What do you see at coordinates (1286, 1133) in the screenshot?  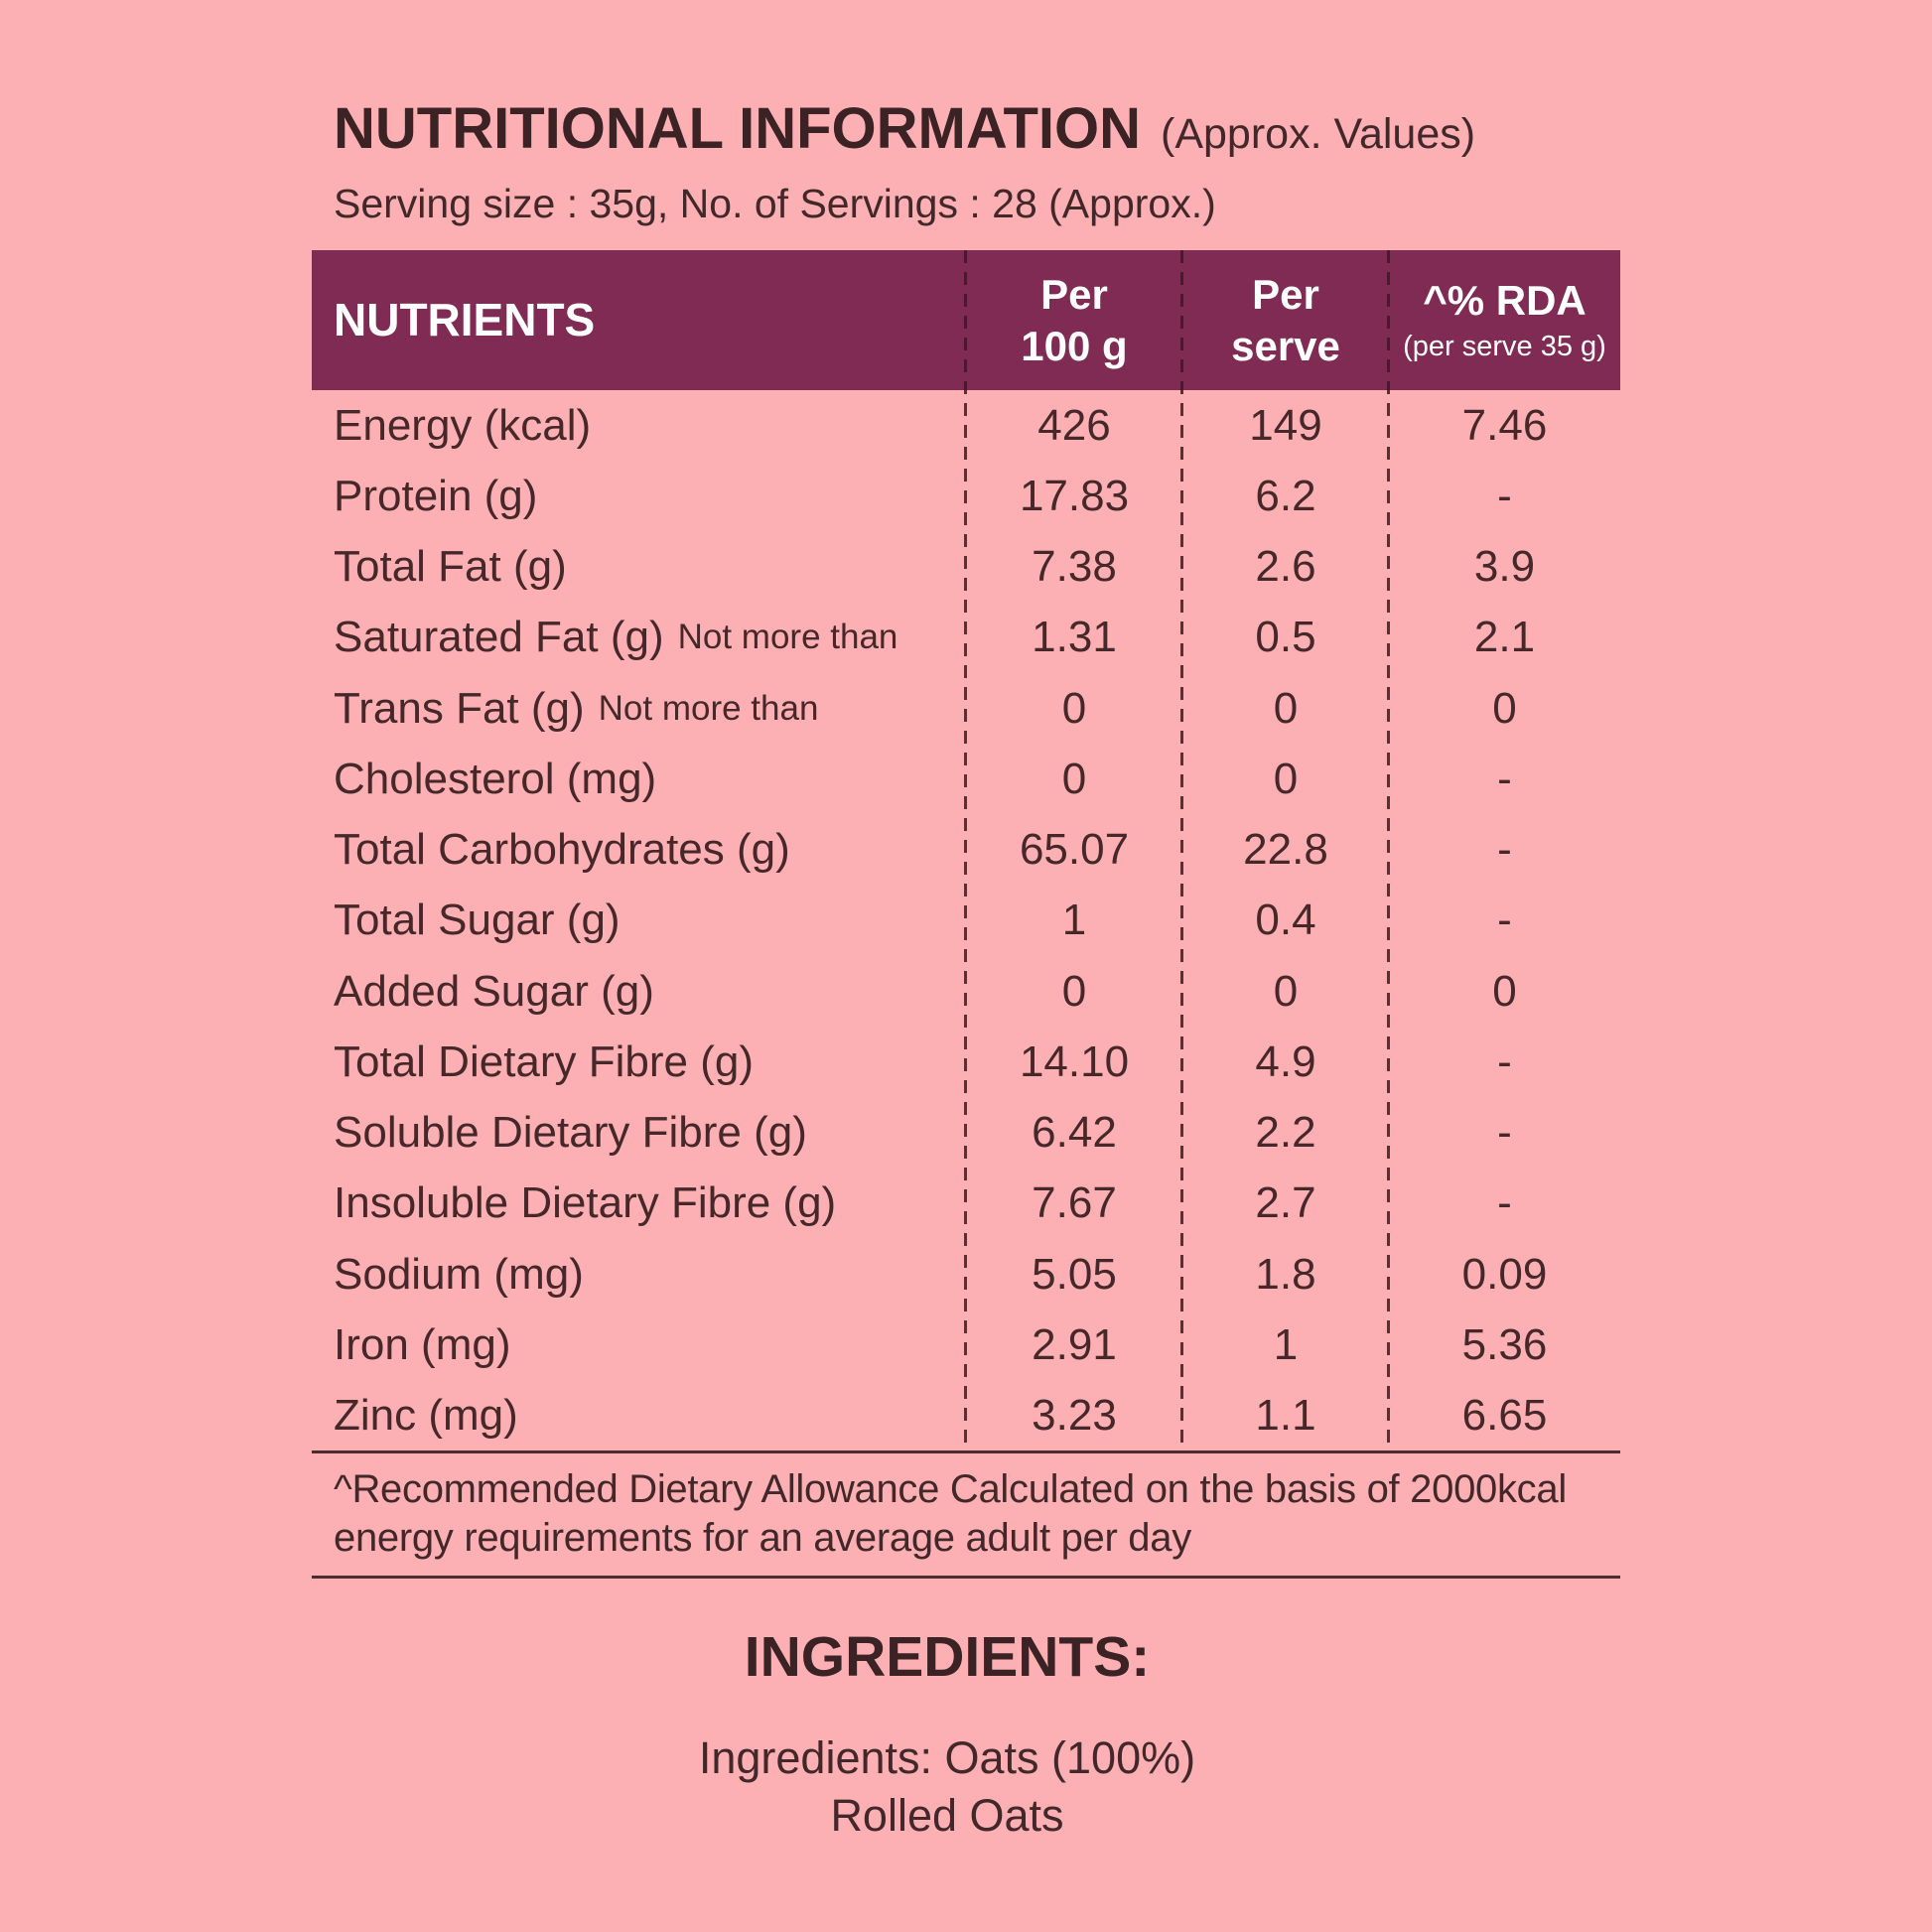 I see `value-per-serve: 2.2` at bounding box center [1286, 1133].